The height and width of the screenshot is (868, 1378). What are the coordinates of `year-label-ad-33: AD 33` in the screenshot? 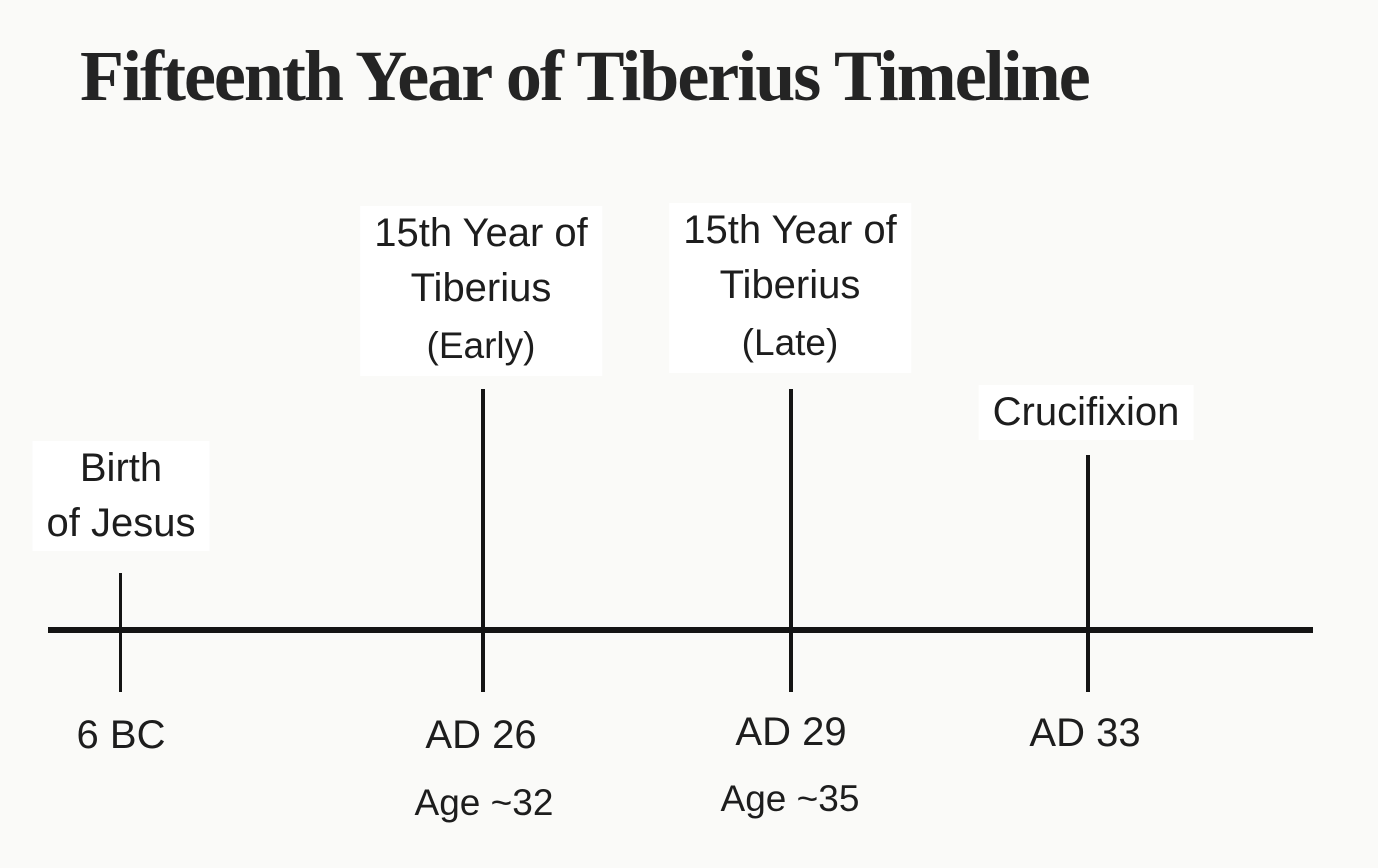 It's located at (1085, 733).